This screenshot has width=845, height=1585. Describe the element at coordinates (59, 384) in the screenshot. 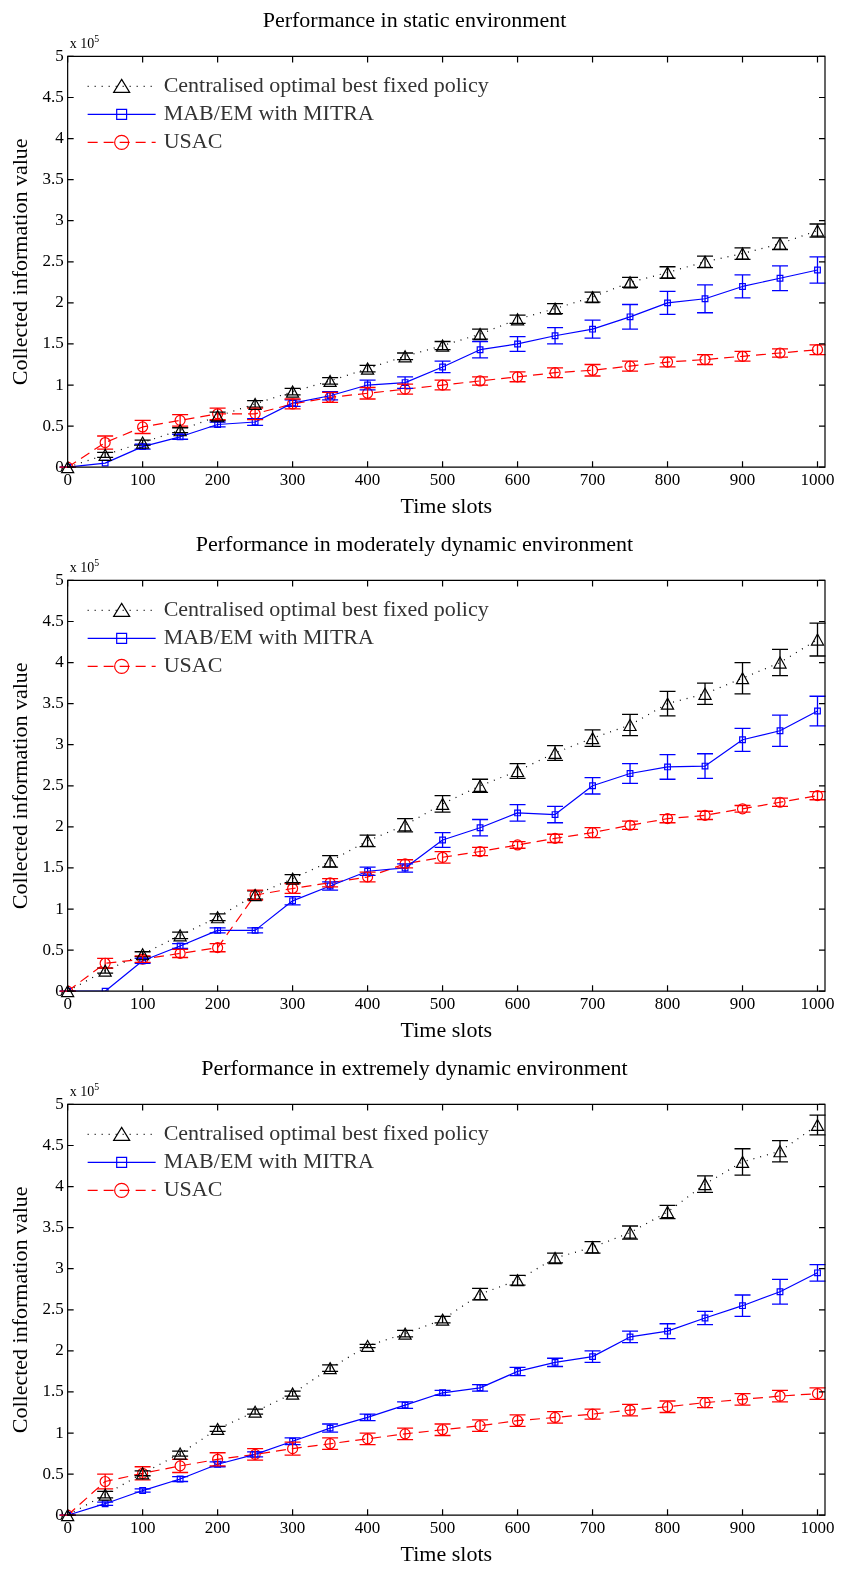

I see `y-tick-label: 1` at that location.